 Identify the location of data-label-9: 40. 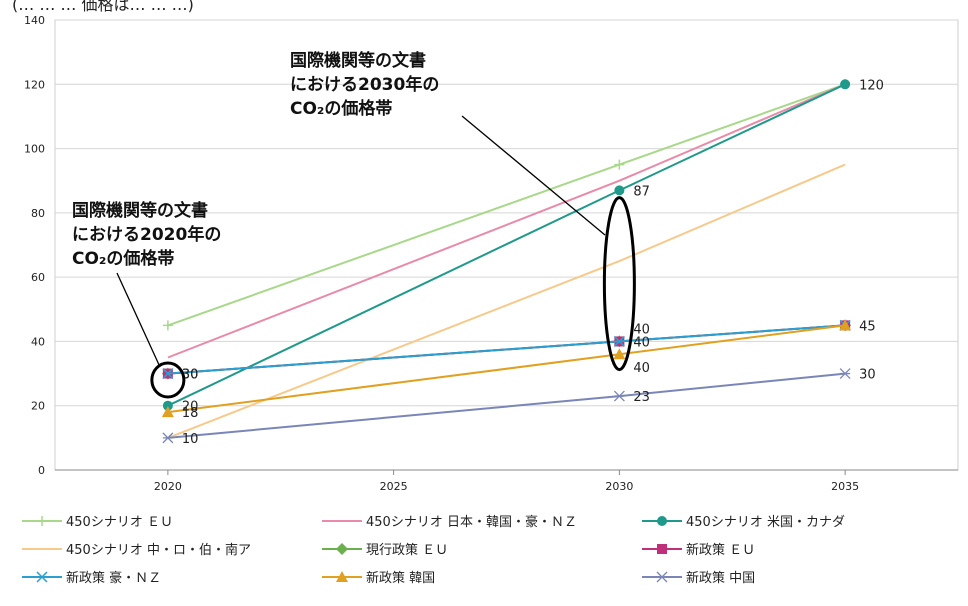
(641, 368).